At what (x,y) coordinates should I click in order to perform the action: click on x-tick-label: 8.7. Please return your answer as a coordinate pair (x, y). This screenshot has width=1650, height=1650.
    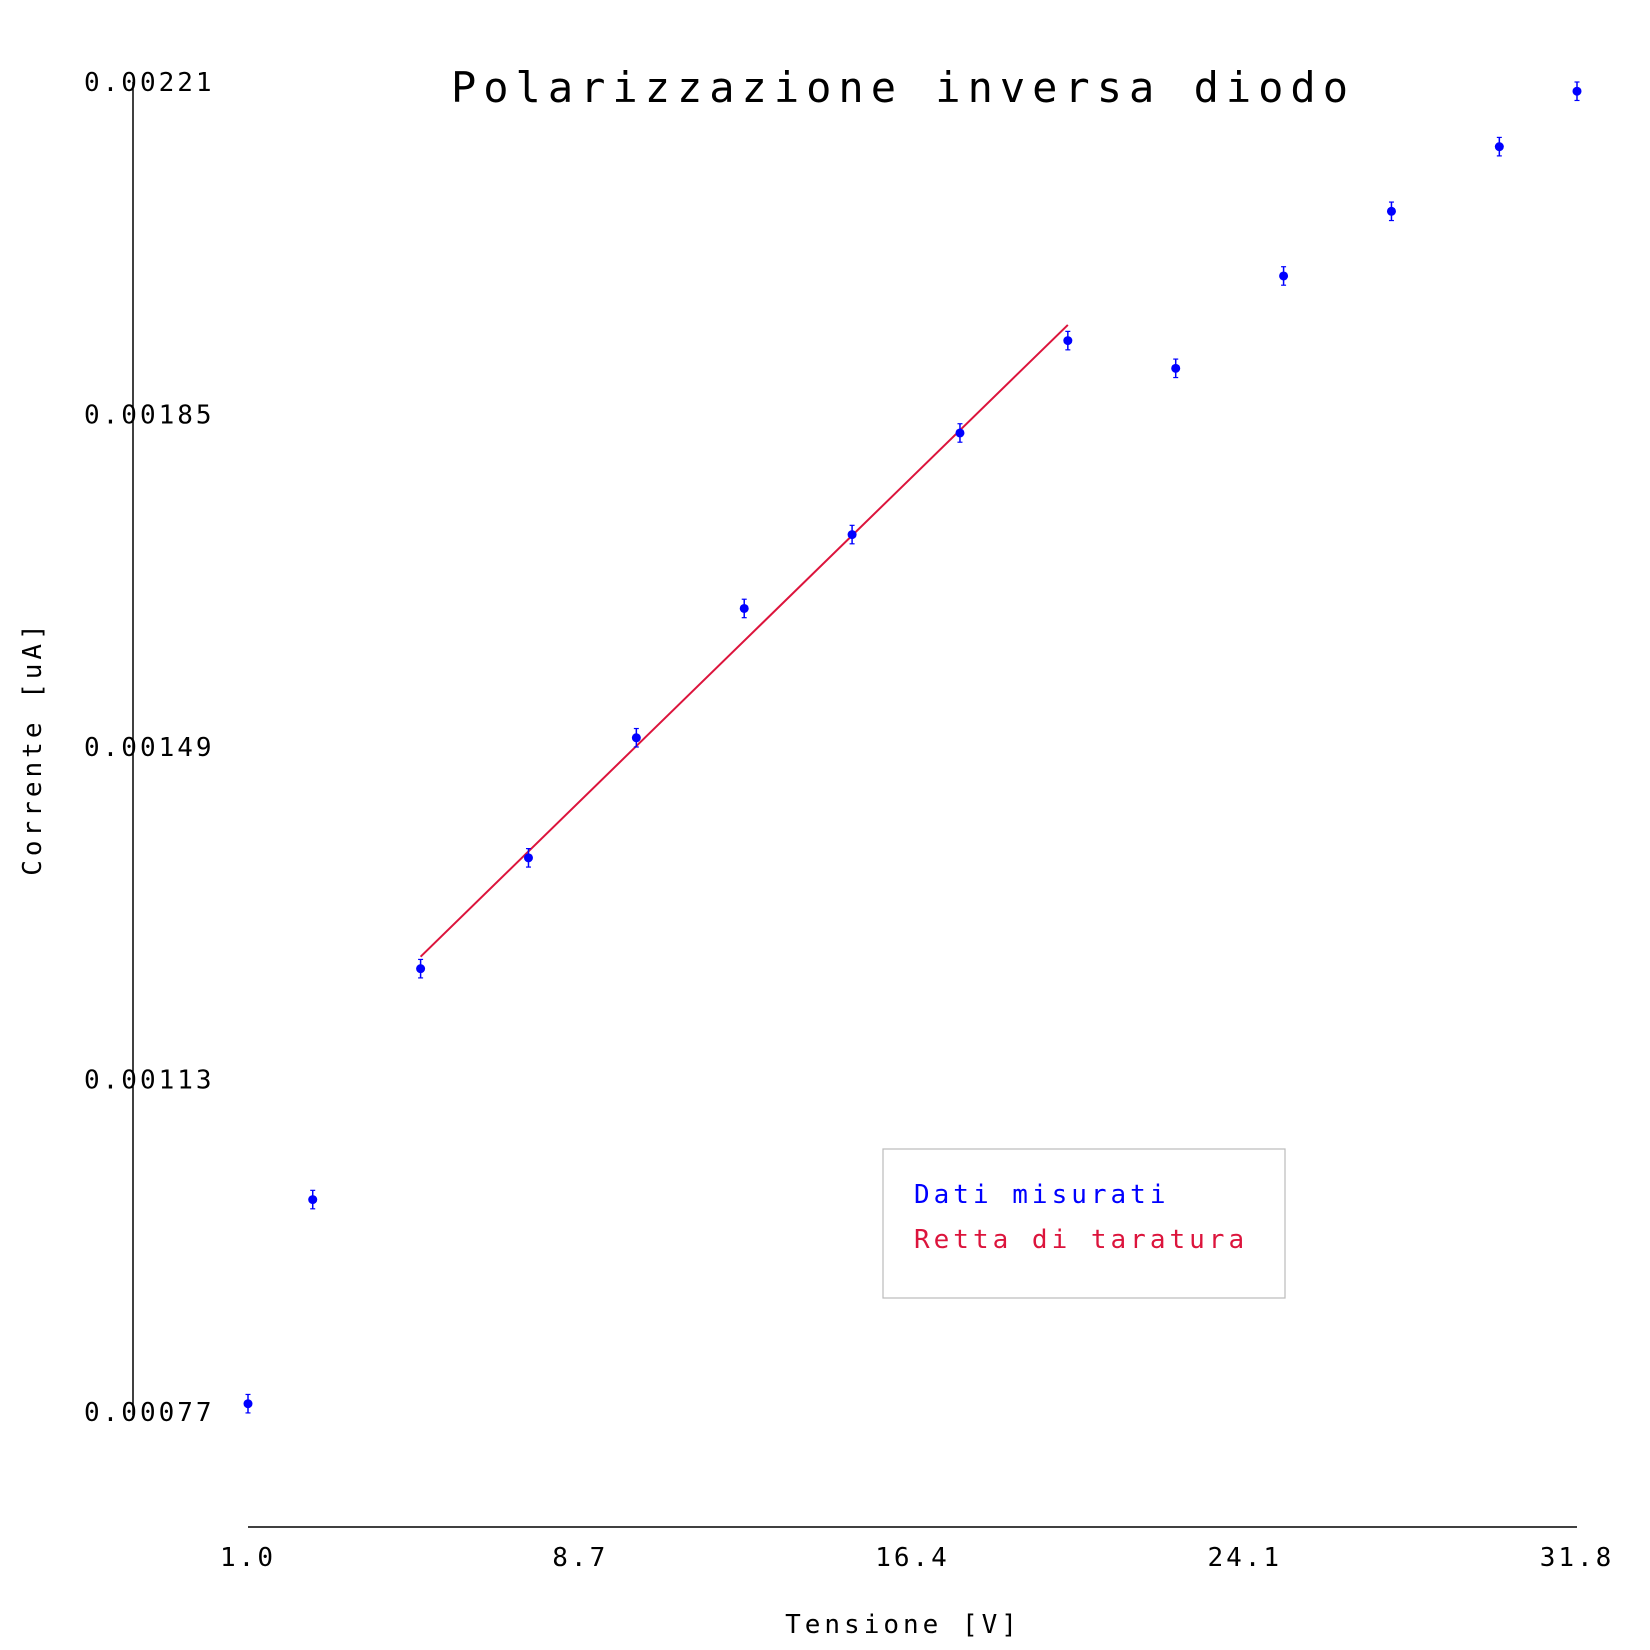
    Looking at the image, I should click on (580, 1558).